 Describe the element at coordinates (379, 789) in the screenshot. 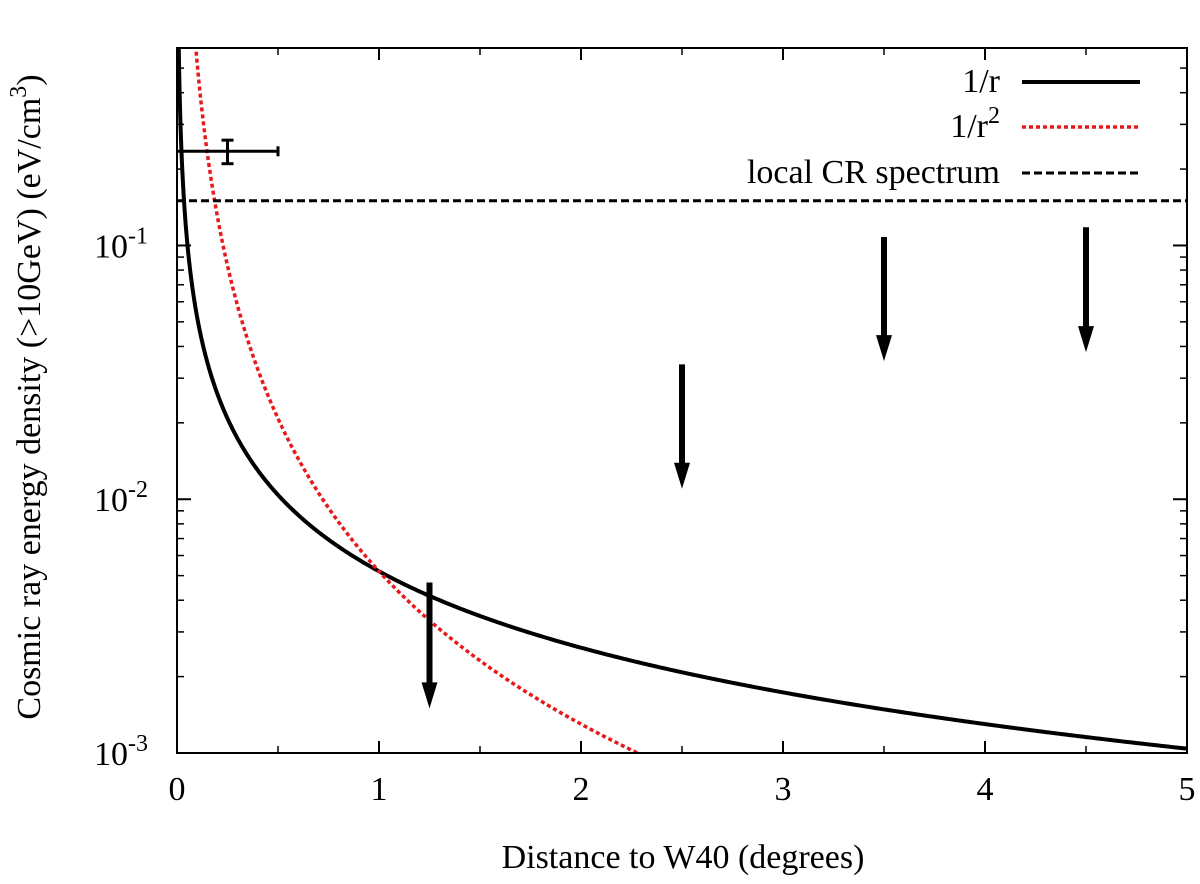

I see `x-tick-label: 1` at that location.